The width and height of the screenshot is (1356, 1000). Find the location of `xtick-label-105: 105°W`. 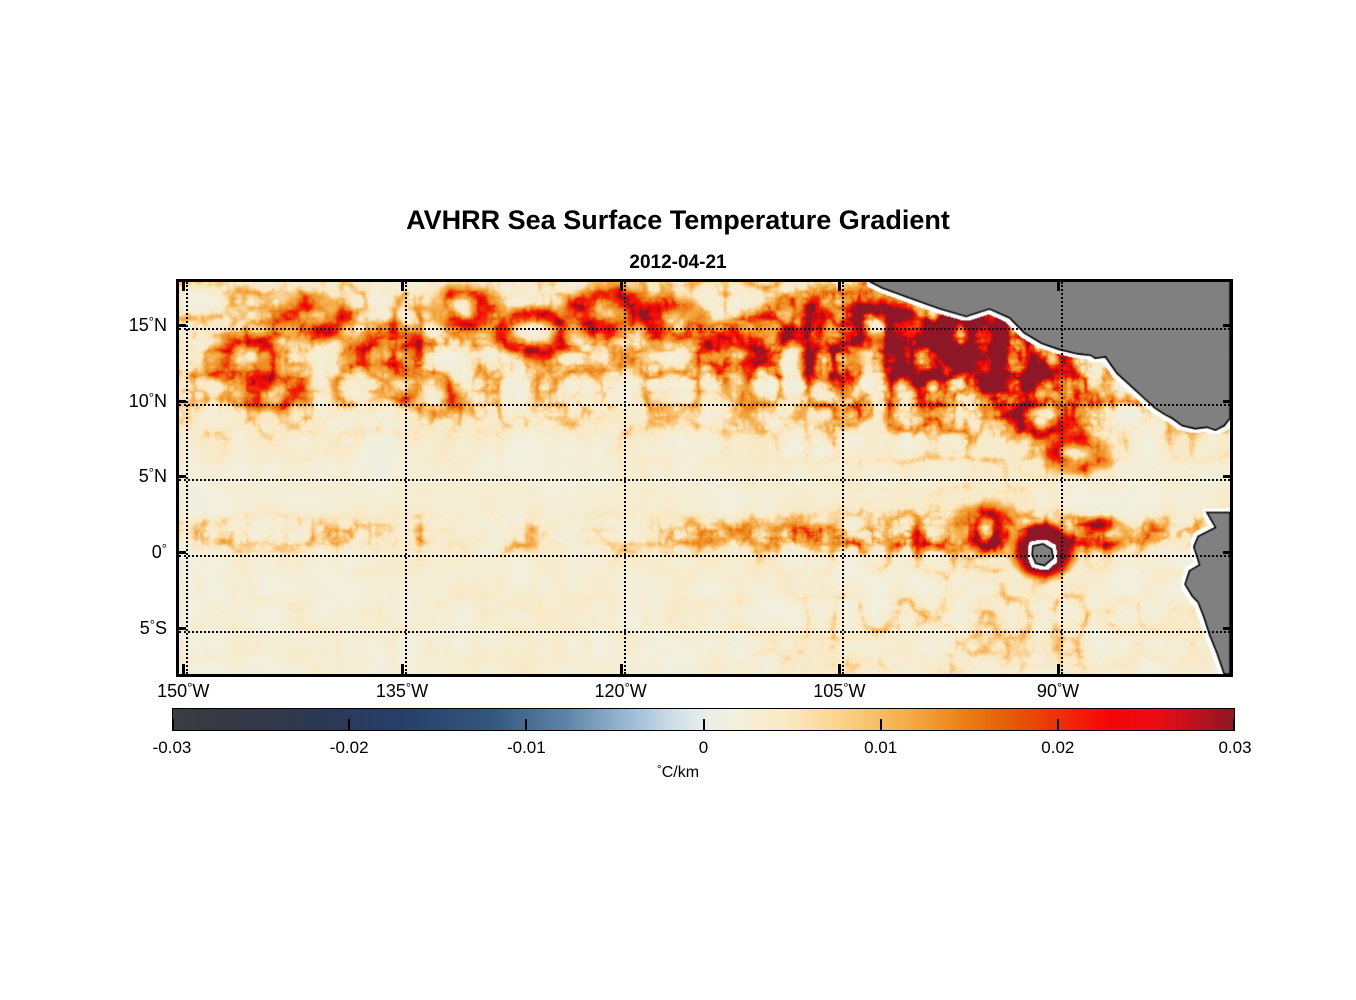

xtick-label-105: 105°W is located at coordinates (839, 690).